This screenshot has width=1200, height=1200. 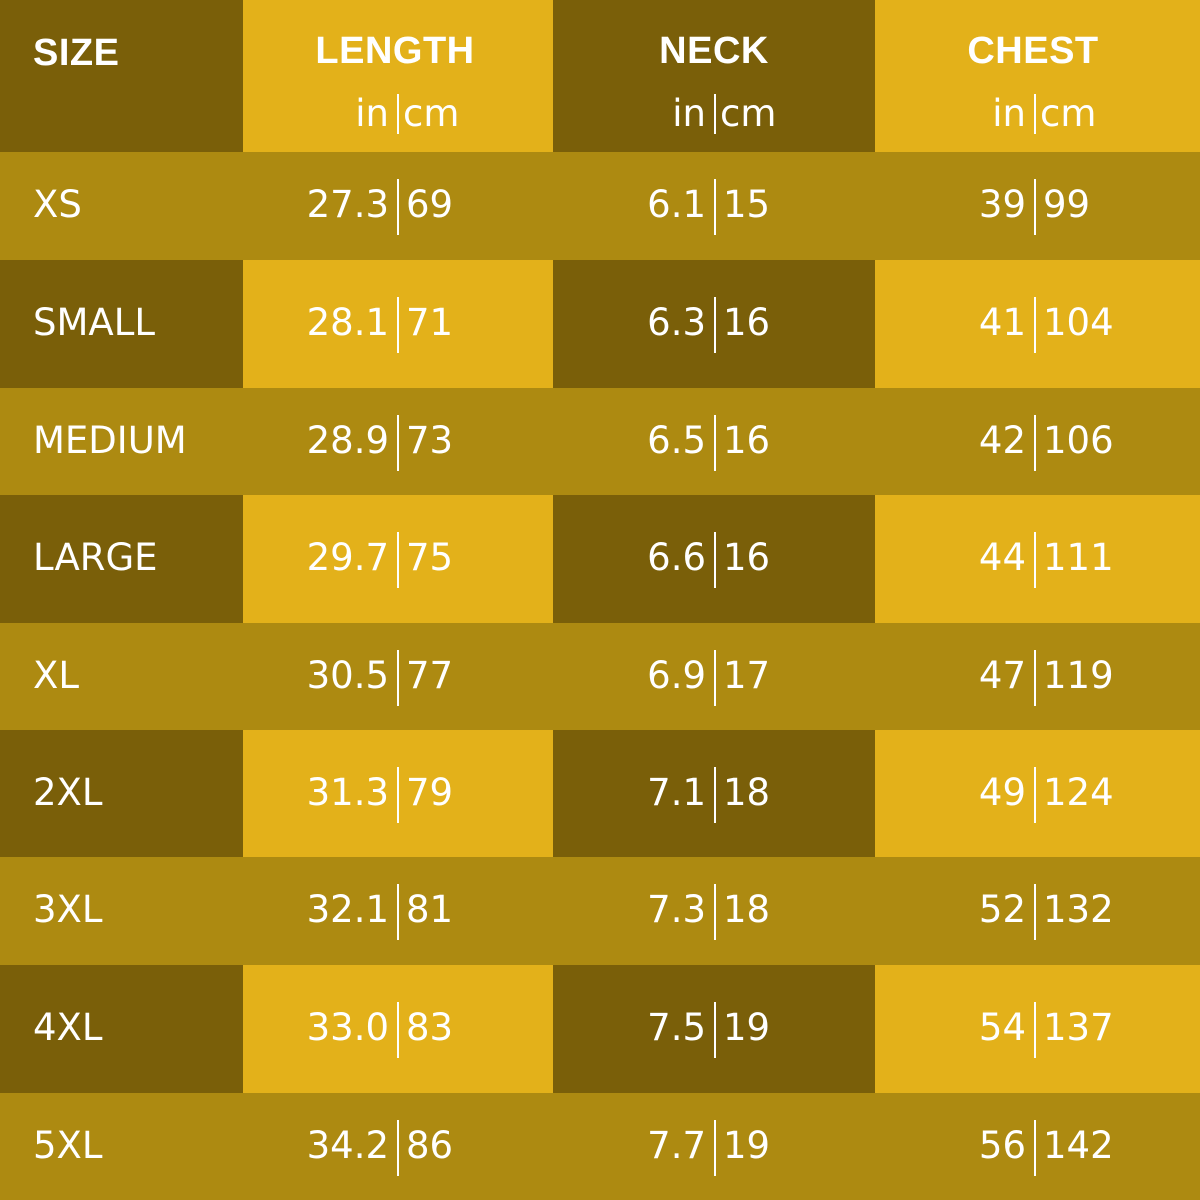 What do you see at coordinates (430, 557) in the screenshot?
I see `value-length-cm: 75` at bounding box center [430, 557].